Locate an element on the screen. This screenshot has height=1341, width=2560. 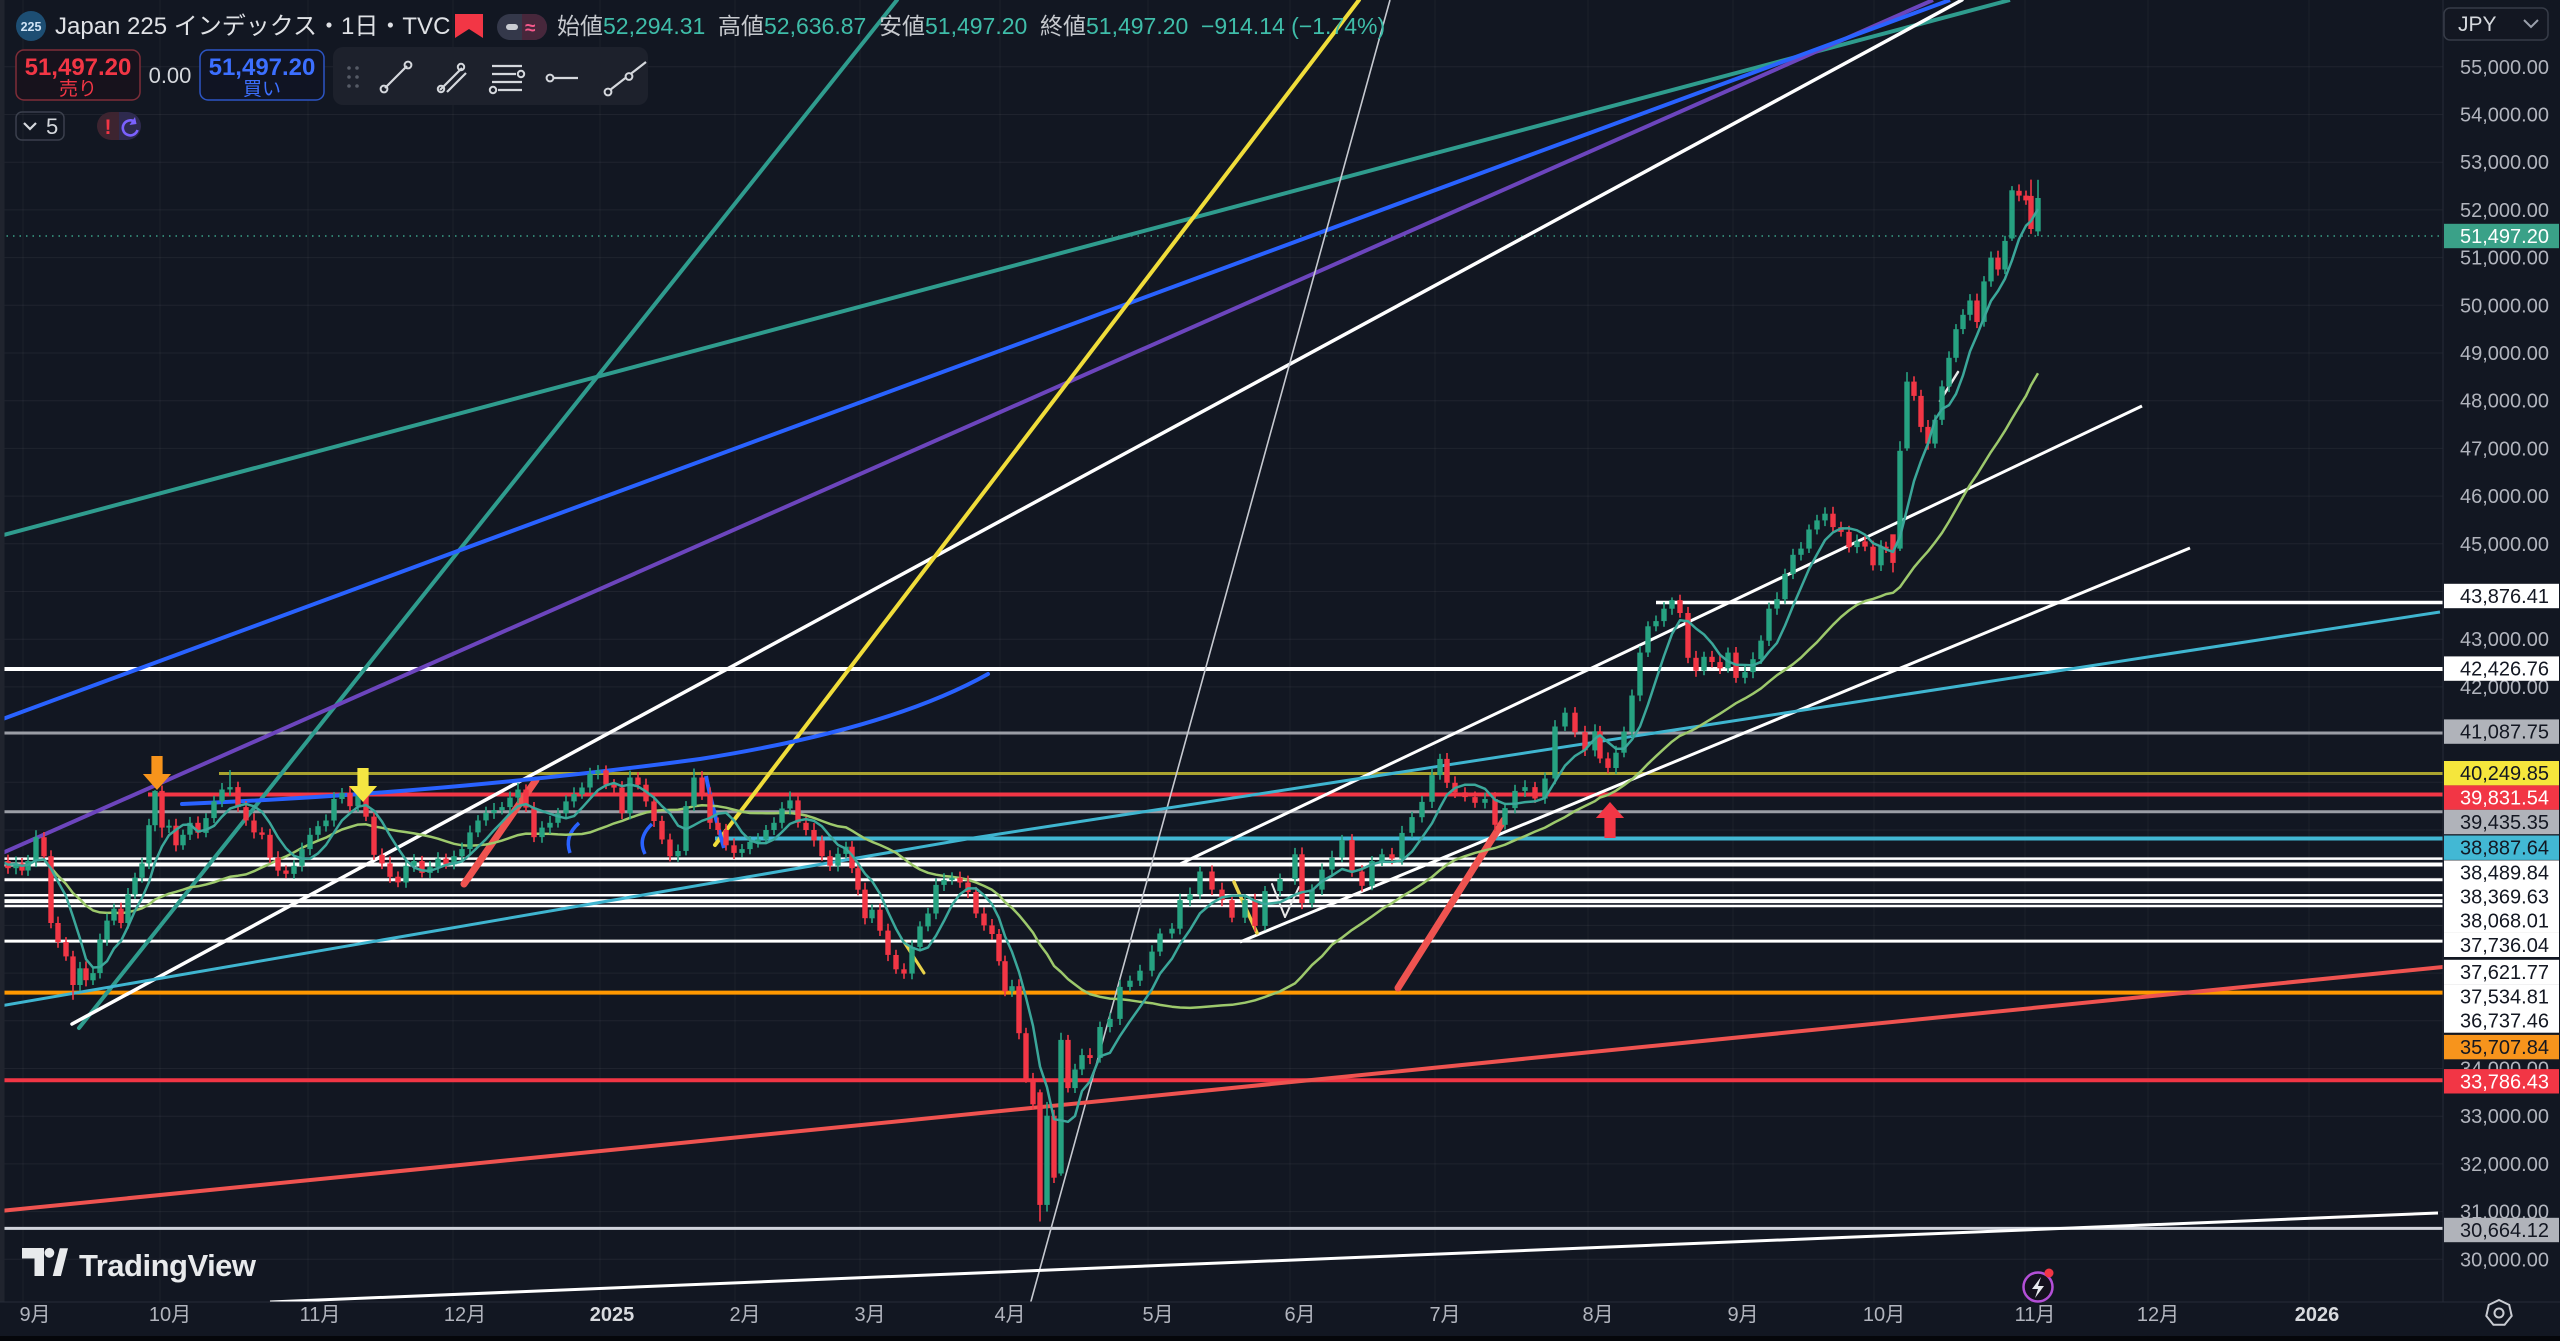
svg-text: 47,000.00 is located at coordinates (2504, 449).